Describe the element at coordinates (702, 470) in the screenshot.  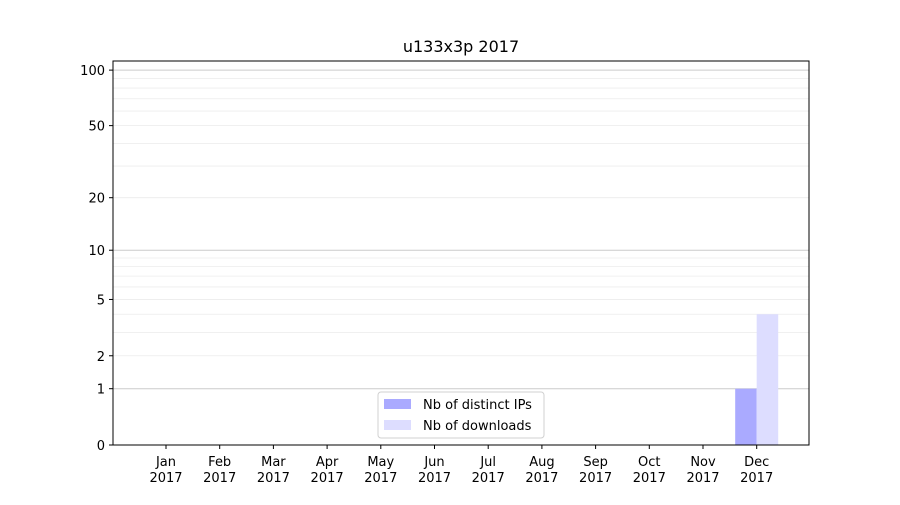
I see `x-tick-label: Nov 2017` at that location.